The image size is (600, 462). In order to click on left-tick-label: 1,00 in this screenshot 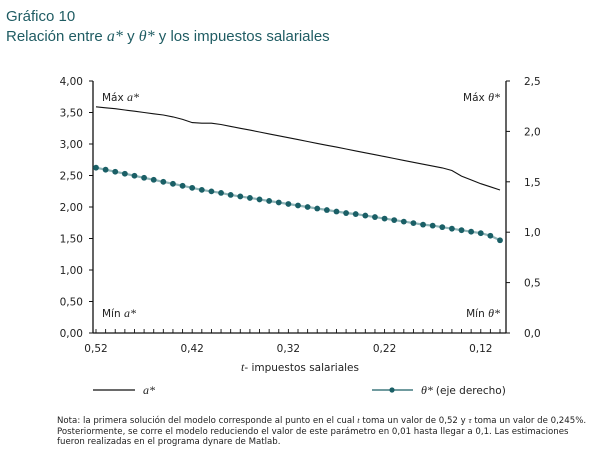, I will do `click(71, 271)`.